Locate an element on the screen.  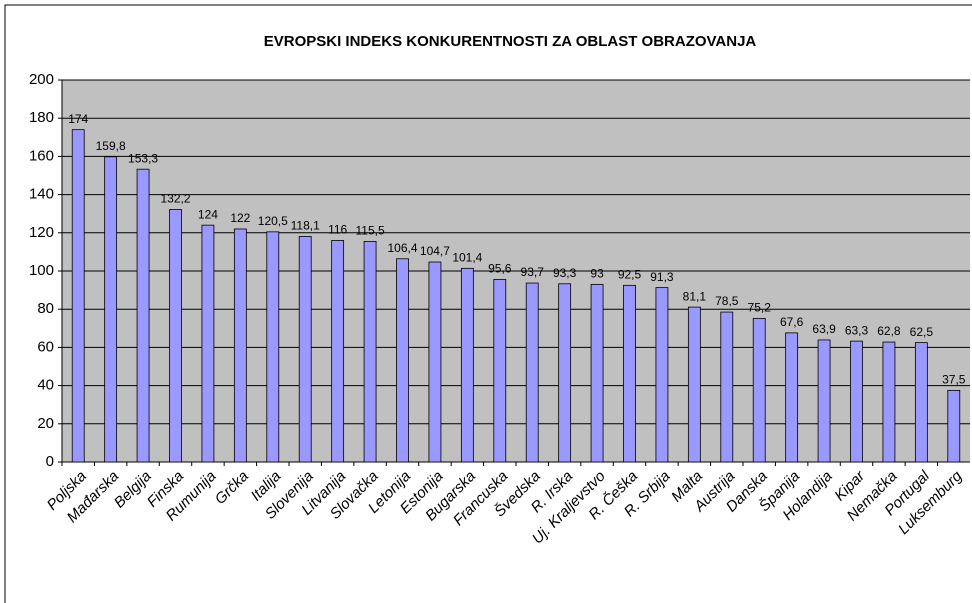
value-label: 132,2 is located at coordinates (175, 199).